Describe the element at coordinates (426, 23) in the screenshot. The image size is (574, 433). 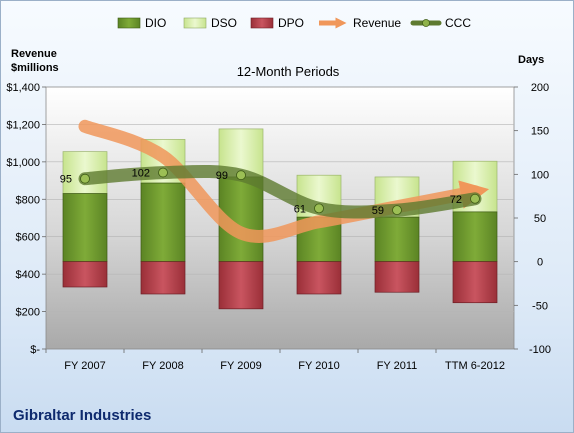
I see `legend-ccc-marker` at that location.